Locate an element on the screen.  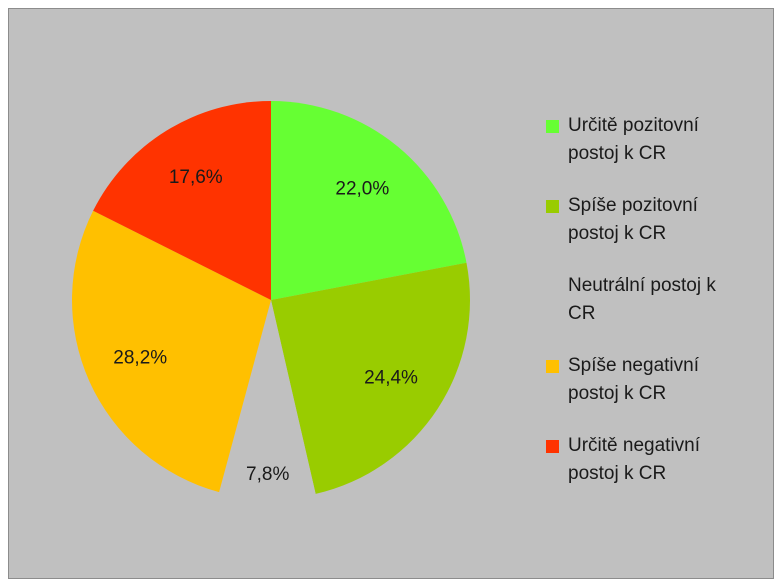
legend-entry: Neutrální postoj k CR is located at coordinates (646, 300).